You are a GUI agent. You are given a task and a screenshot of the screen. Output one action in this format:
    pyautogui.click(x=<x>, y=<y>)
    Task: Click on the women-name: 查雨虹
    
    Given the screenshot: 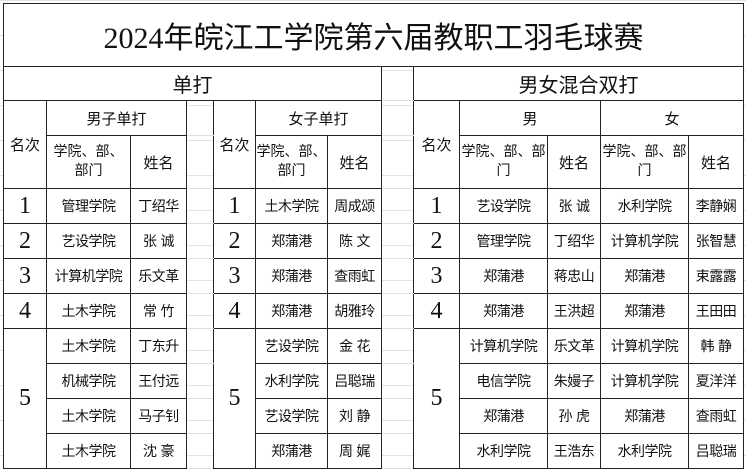 What is the action you would take?
    pyautogui.click(x=354, y=276)
    